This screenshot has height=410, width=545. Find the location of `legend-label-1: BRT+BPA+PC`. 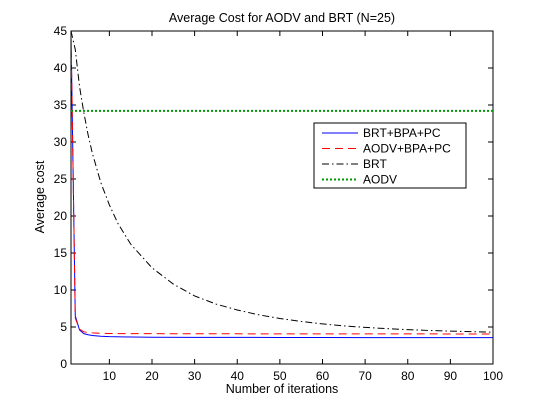

legend-label-1: BRT+BPA+PC is located at coordinates (402, 133).